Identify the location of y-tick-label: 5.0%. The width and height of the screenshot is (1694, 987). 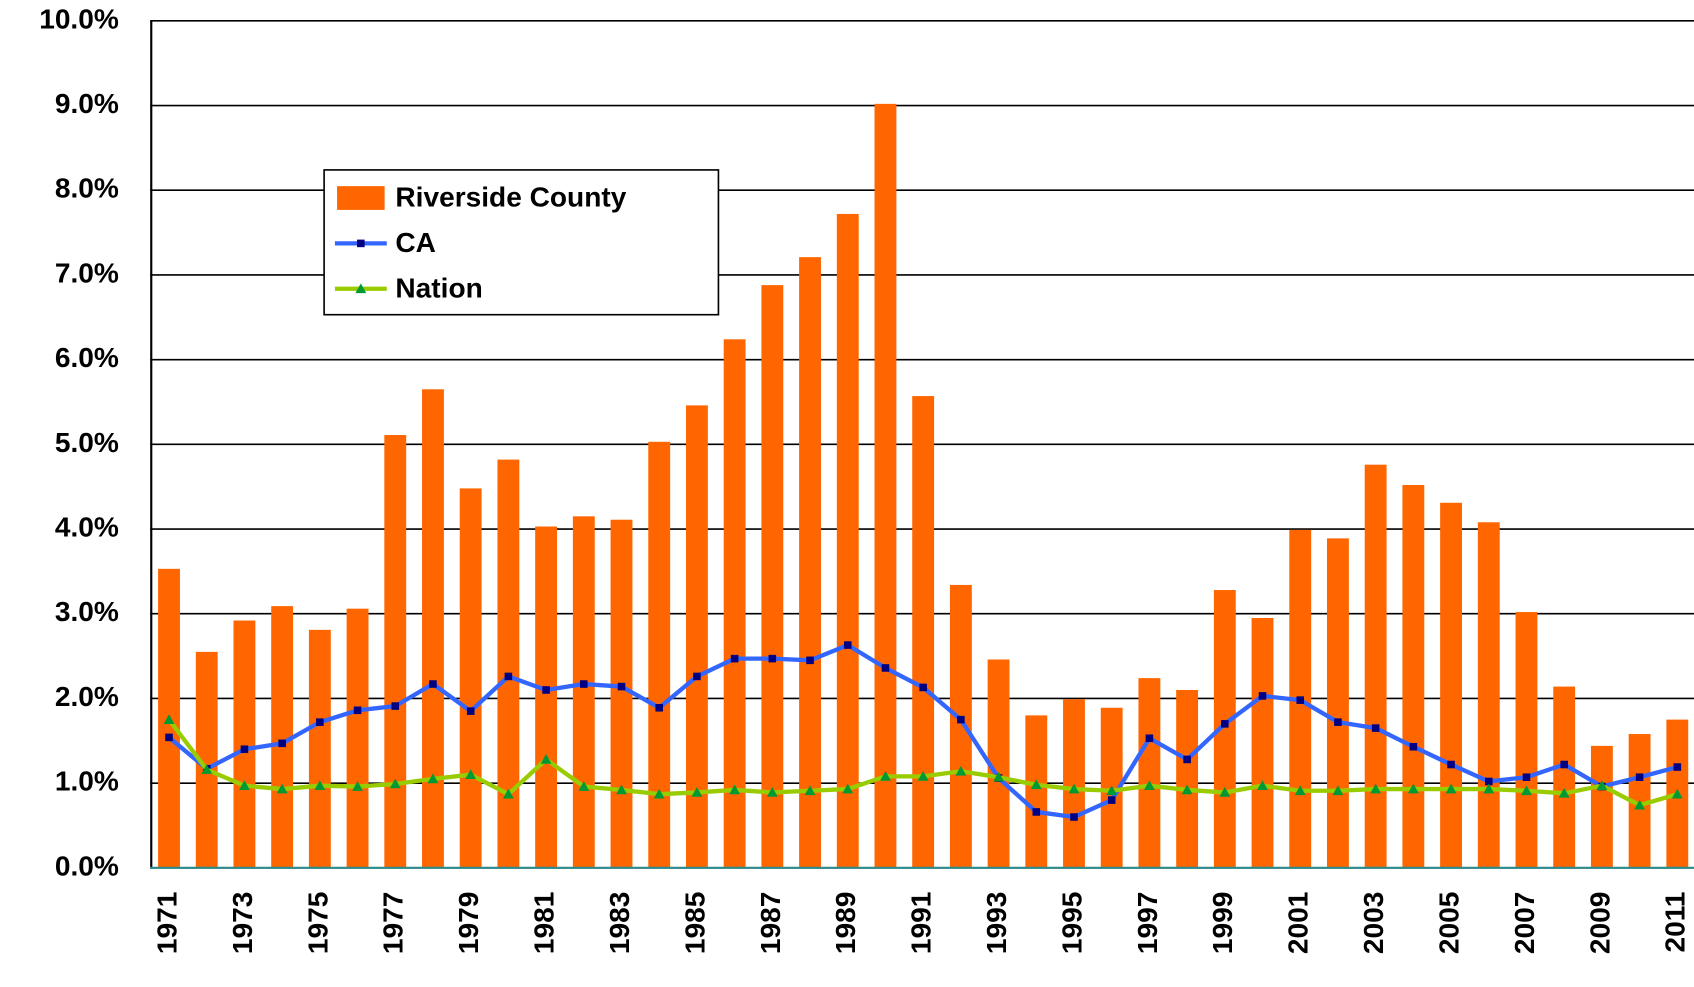
(87, 442).